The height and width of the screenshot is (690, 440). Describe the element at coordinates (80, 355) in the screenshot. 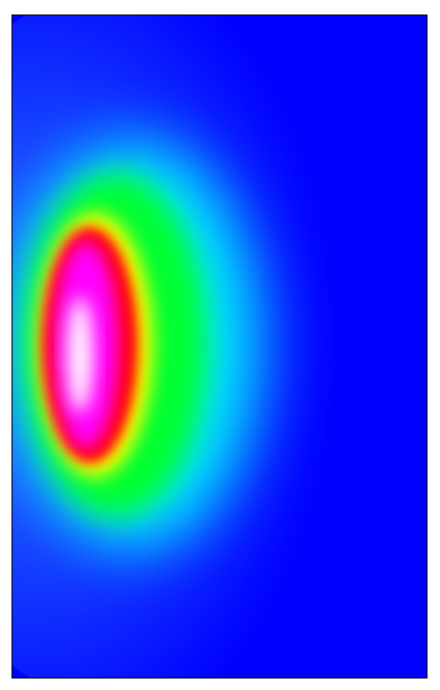

I see `peak` at that location.